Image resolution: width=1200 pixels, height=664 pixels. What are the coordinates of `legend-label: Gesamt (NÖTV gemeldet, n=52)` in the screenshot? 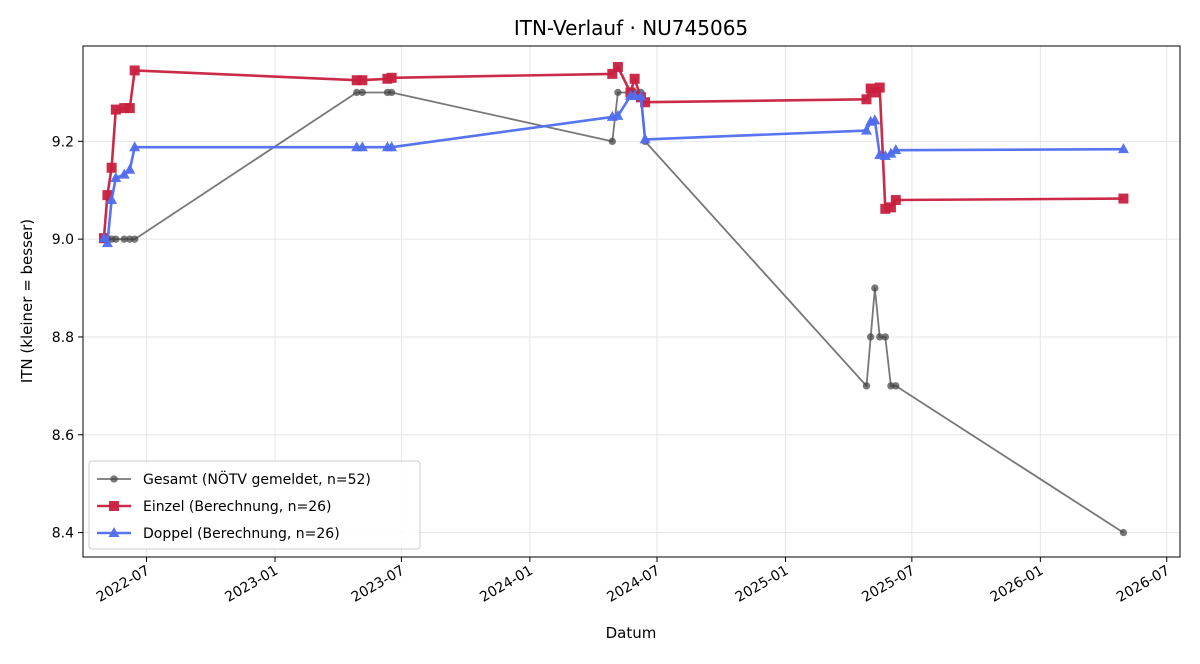 It's located at (257, 479).